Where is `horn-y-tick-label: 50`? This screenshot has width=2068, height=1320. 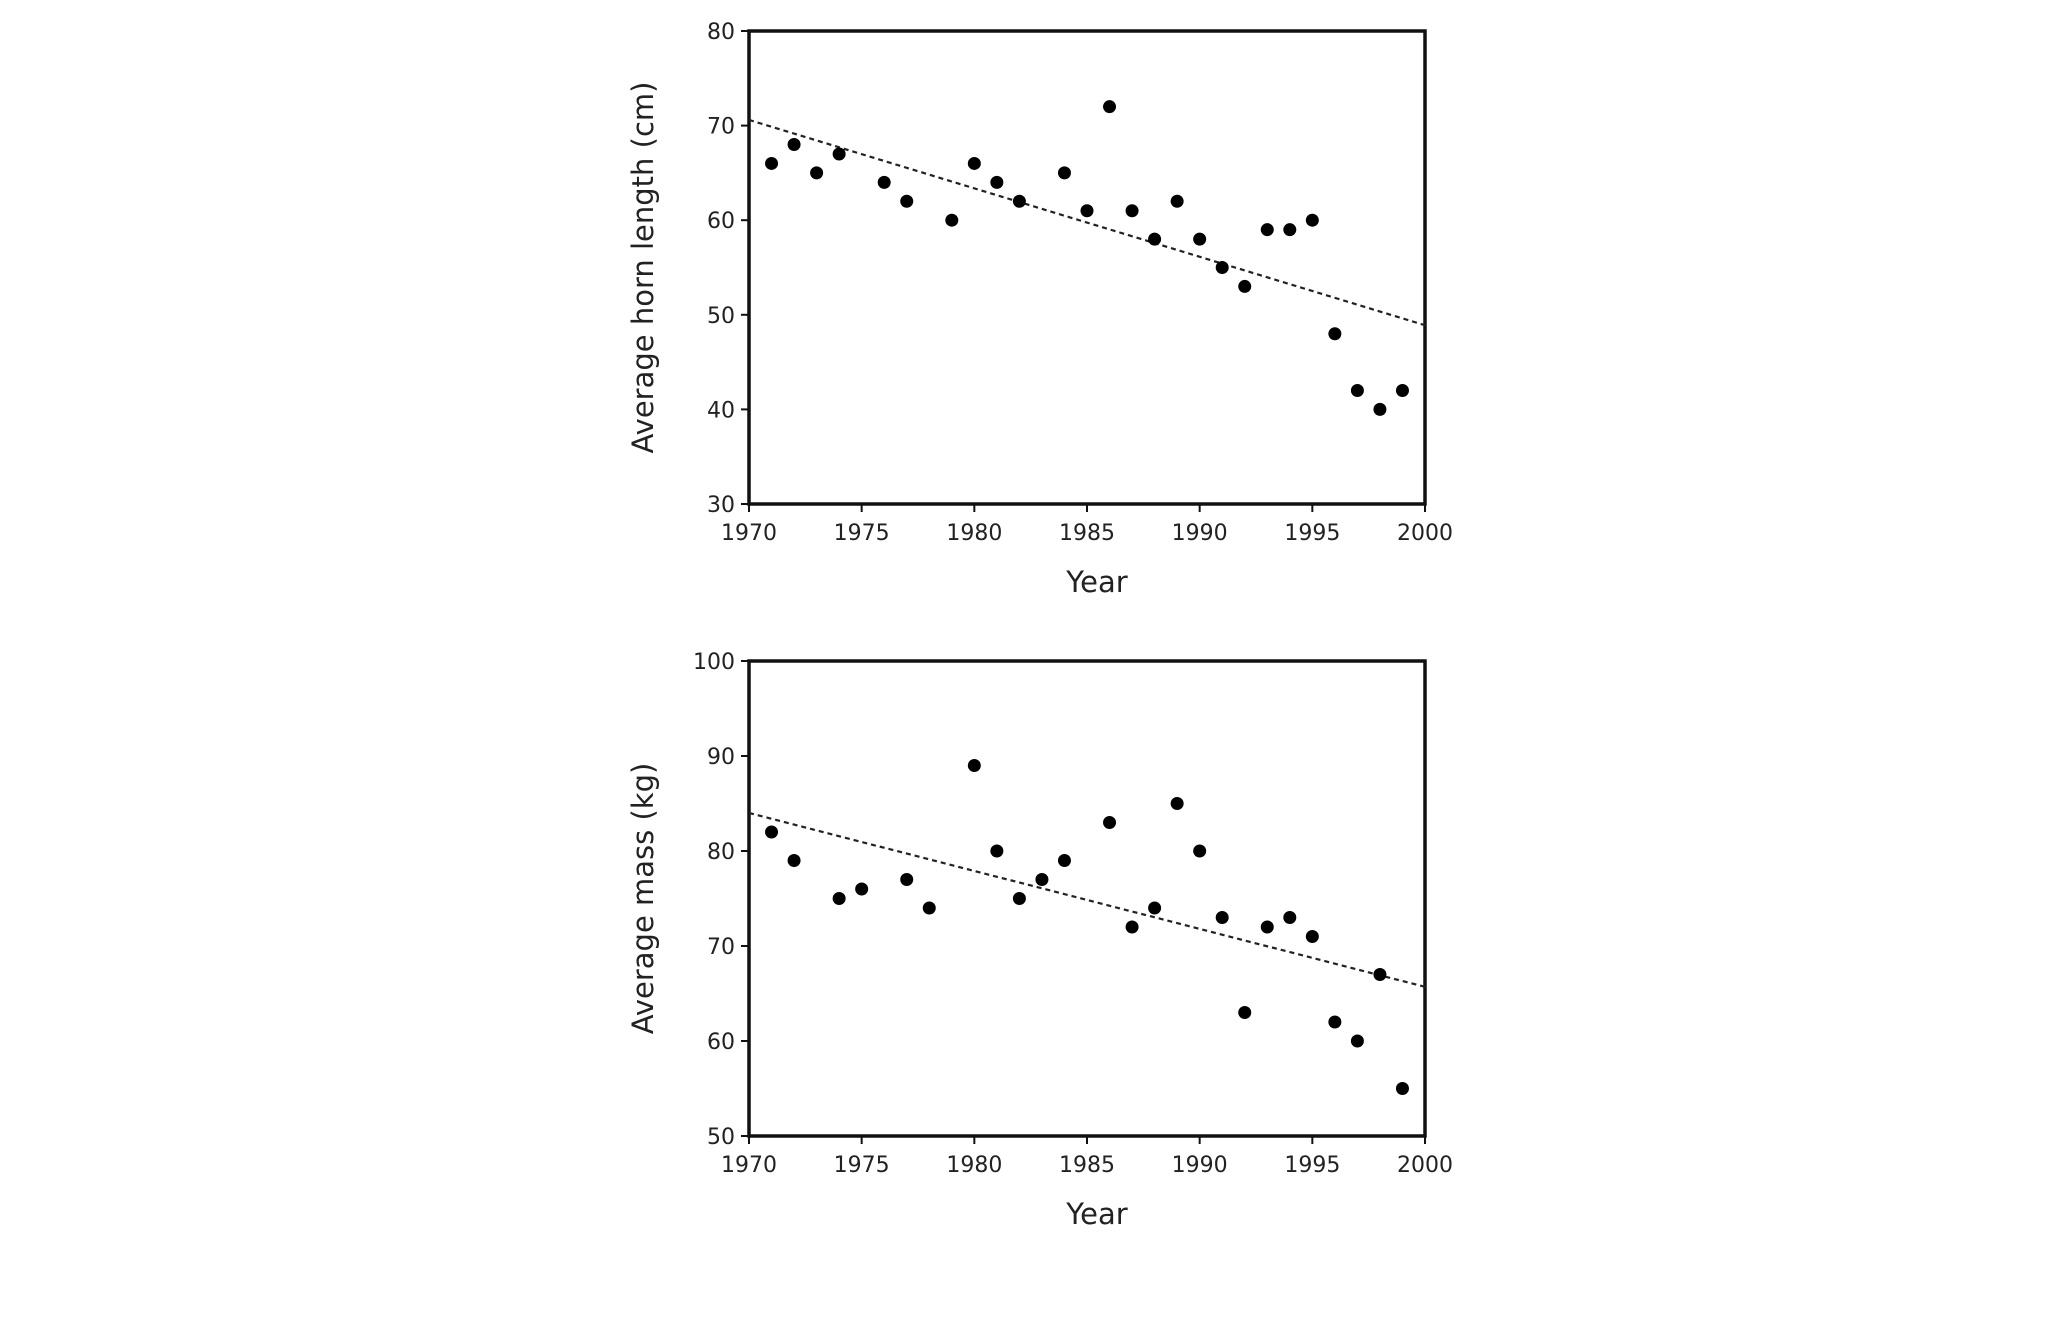 horn-y-tick-label: 50 is located at coordinates (721, 316).